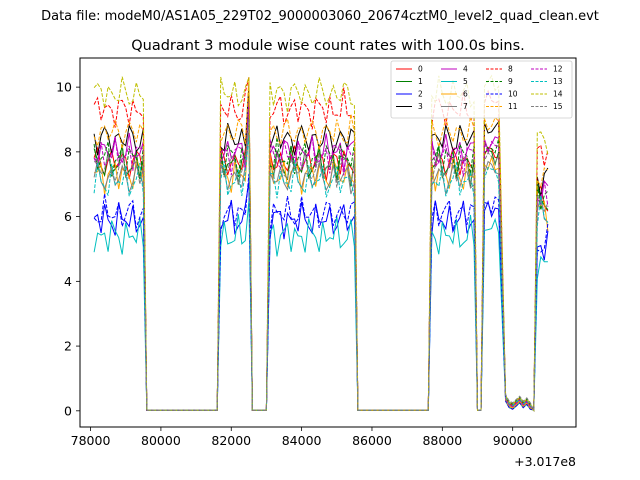 The image size is (640, 480). Describe the element at coordinates (513, 94) in the screenshot. I see `legend-label-10: 10` at that location.